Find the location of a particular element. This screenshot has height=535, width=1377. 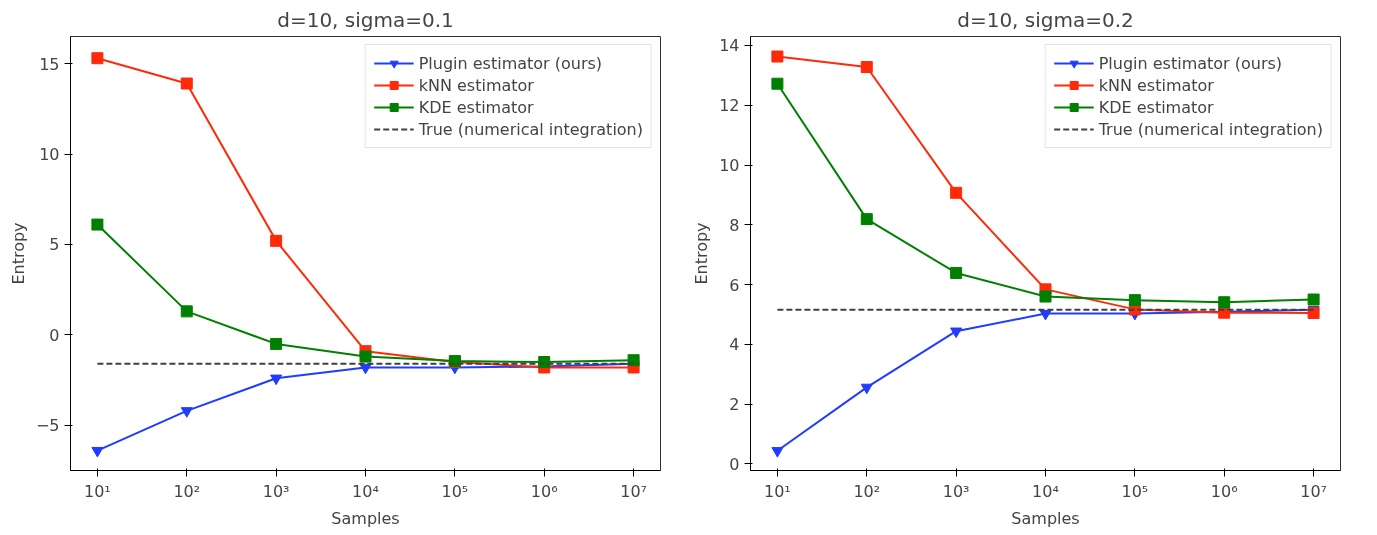

y-tick-label: −5 is located at coordinates (47, 426).